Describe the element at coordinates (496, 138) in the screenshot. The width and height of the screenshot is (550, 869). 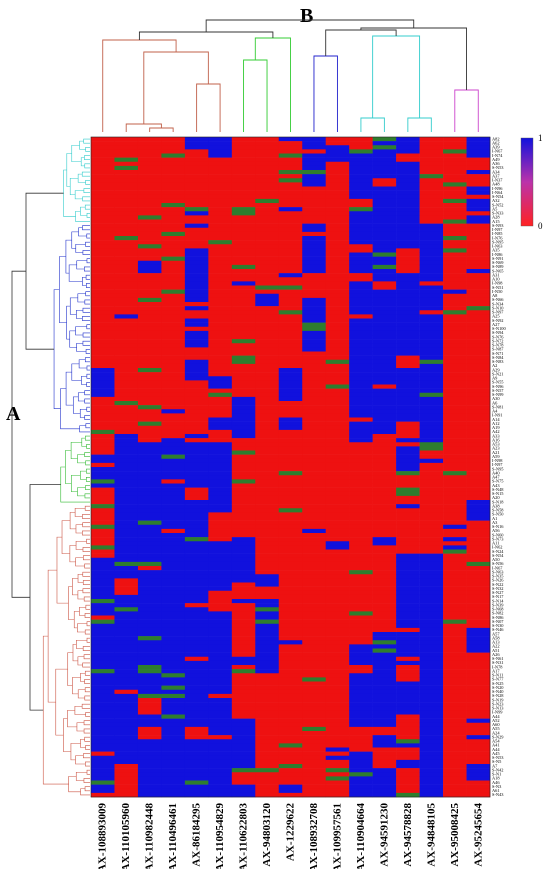
I see `row-label: A82` at that location.